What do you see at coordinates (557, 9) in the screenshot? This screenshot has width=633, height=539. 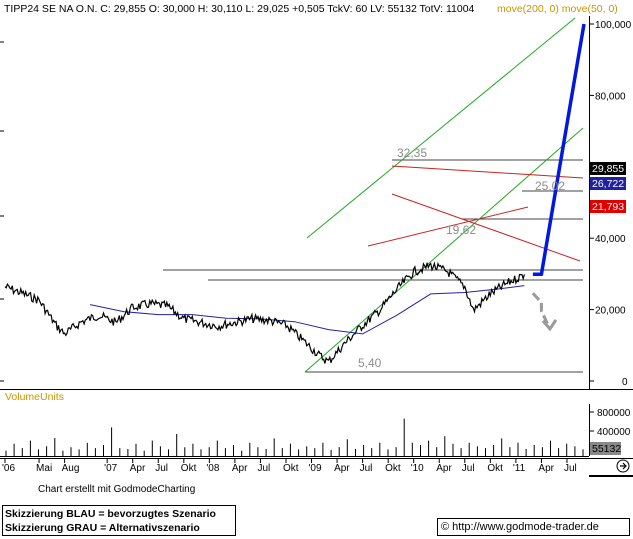 I see `chart-header-averages: move(200, 0) move(50, 0)` at bounding box center [557, 9].